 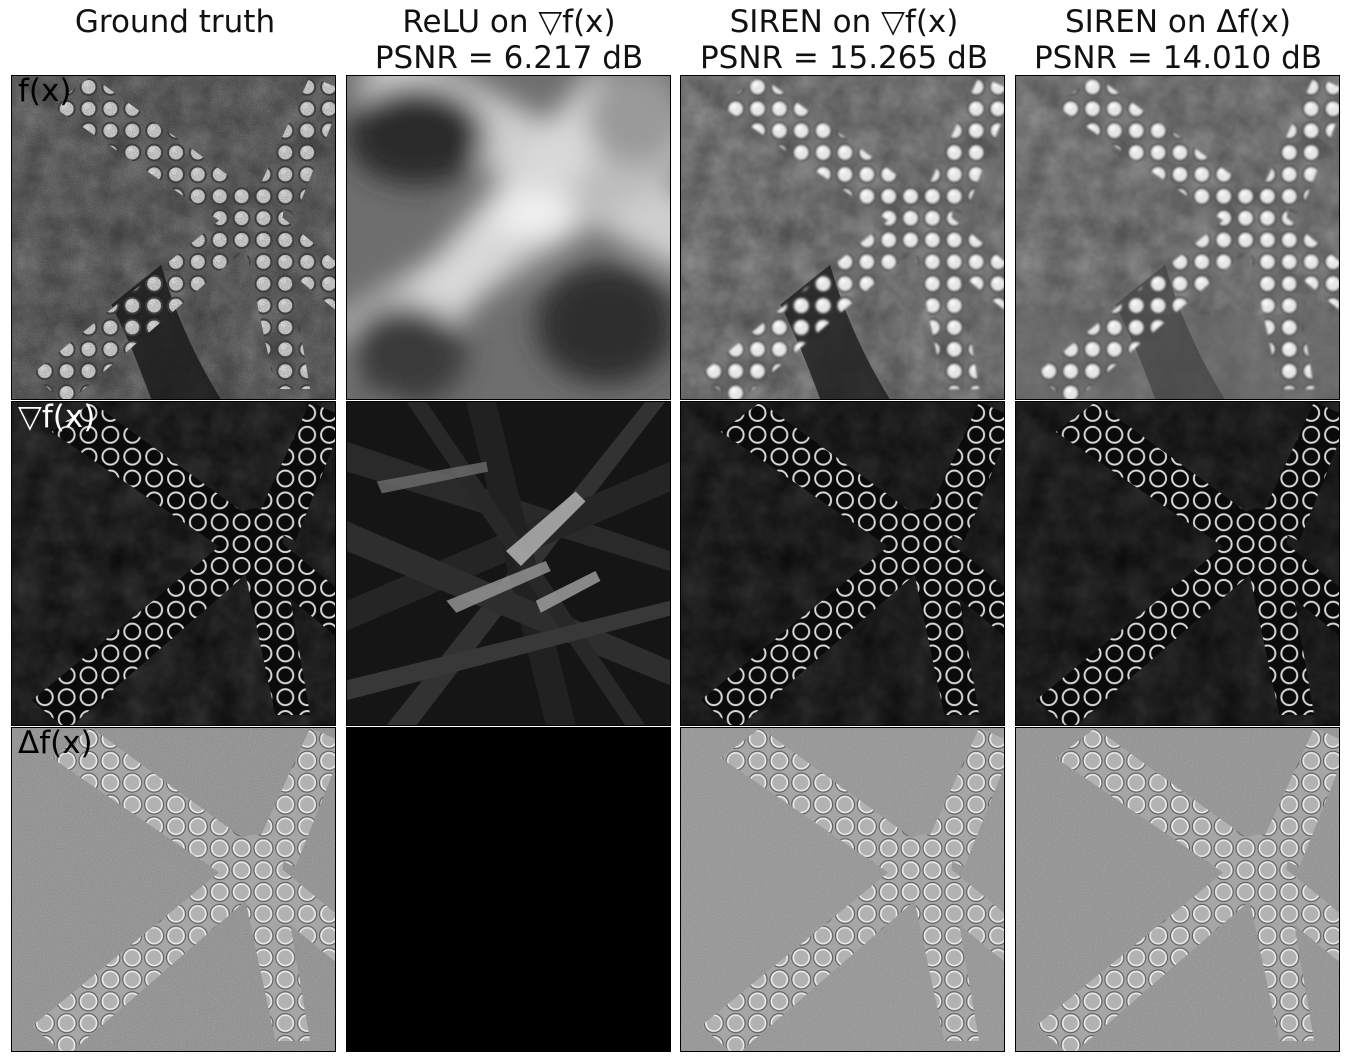 I want to click on relu-blurry-reconstruction, so click(x=508, y=237).